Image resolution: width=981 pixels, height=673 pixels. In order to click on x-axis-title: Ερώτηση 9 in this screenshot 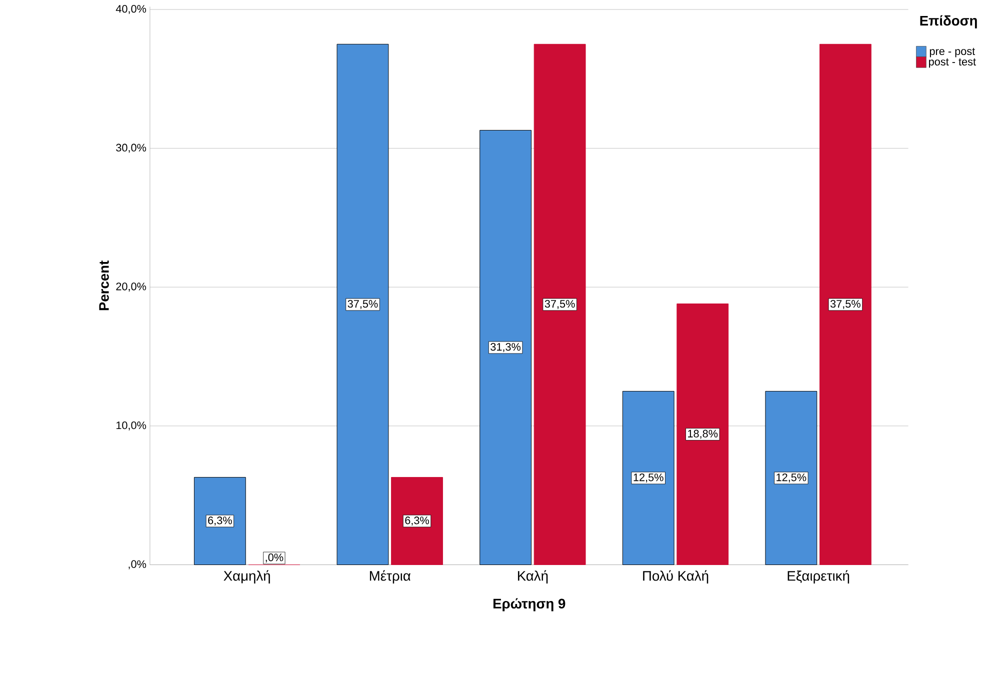, I will do `click(529, 605)`.